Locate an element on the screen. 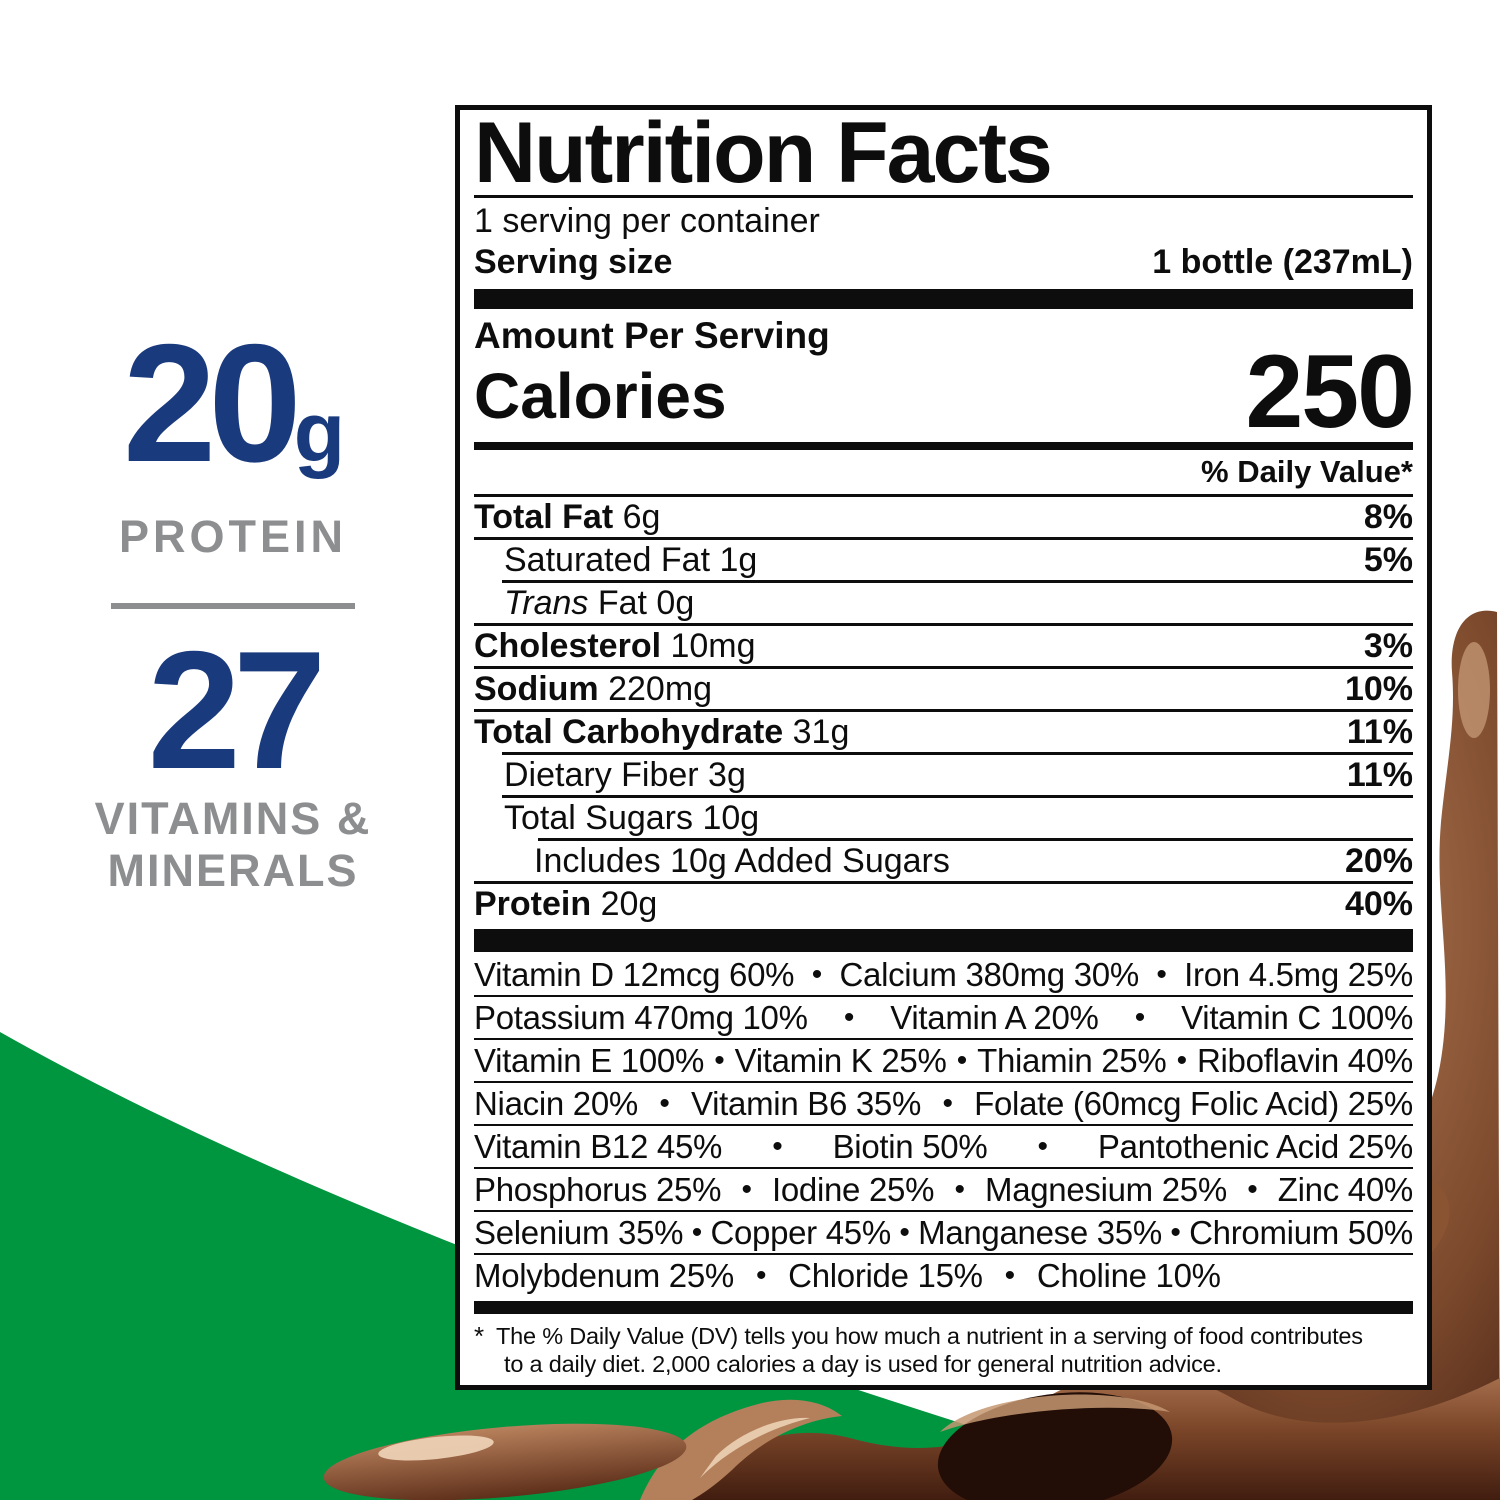  nutrient-amount: 6g is located at coordinates (637, 517).